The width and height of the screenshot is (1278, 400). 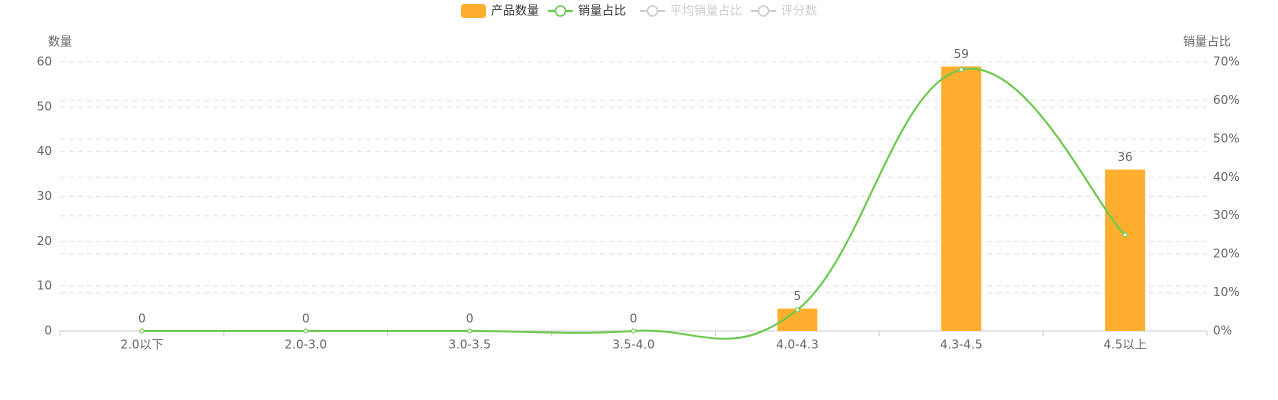 What do you see at coordinates (706, 10) in the screenshot?
I see `legend-label: 平均销量占比` at bounding box center [706, 10].